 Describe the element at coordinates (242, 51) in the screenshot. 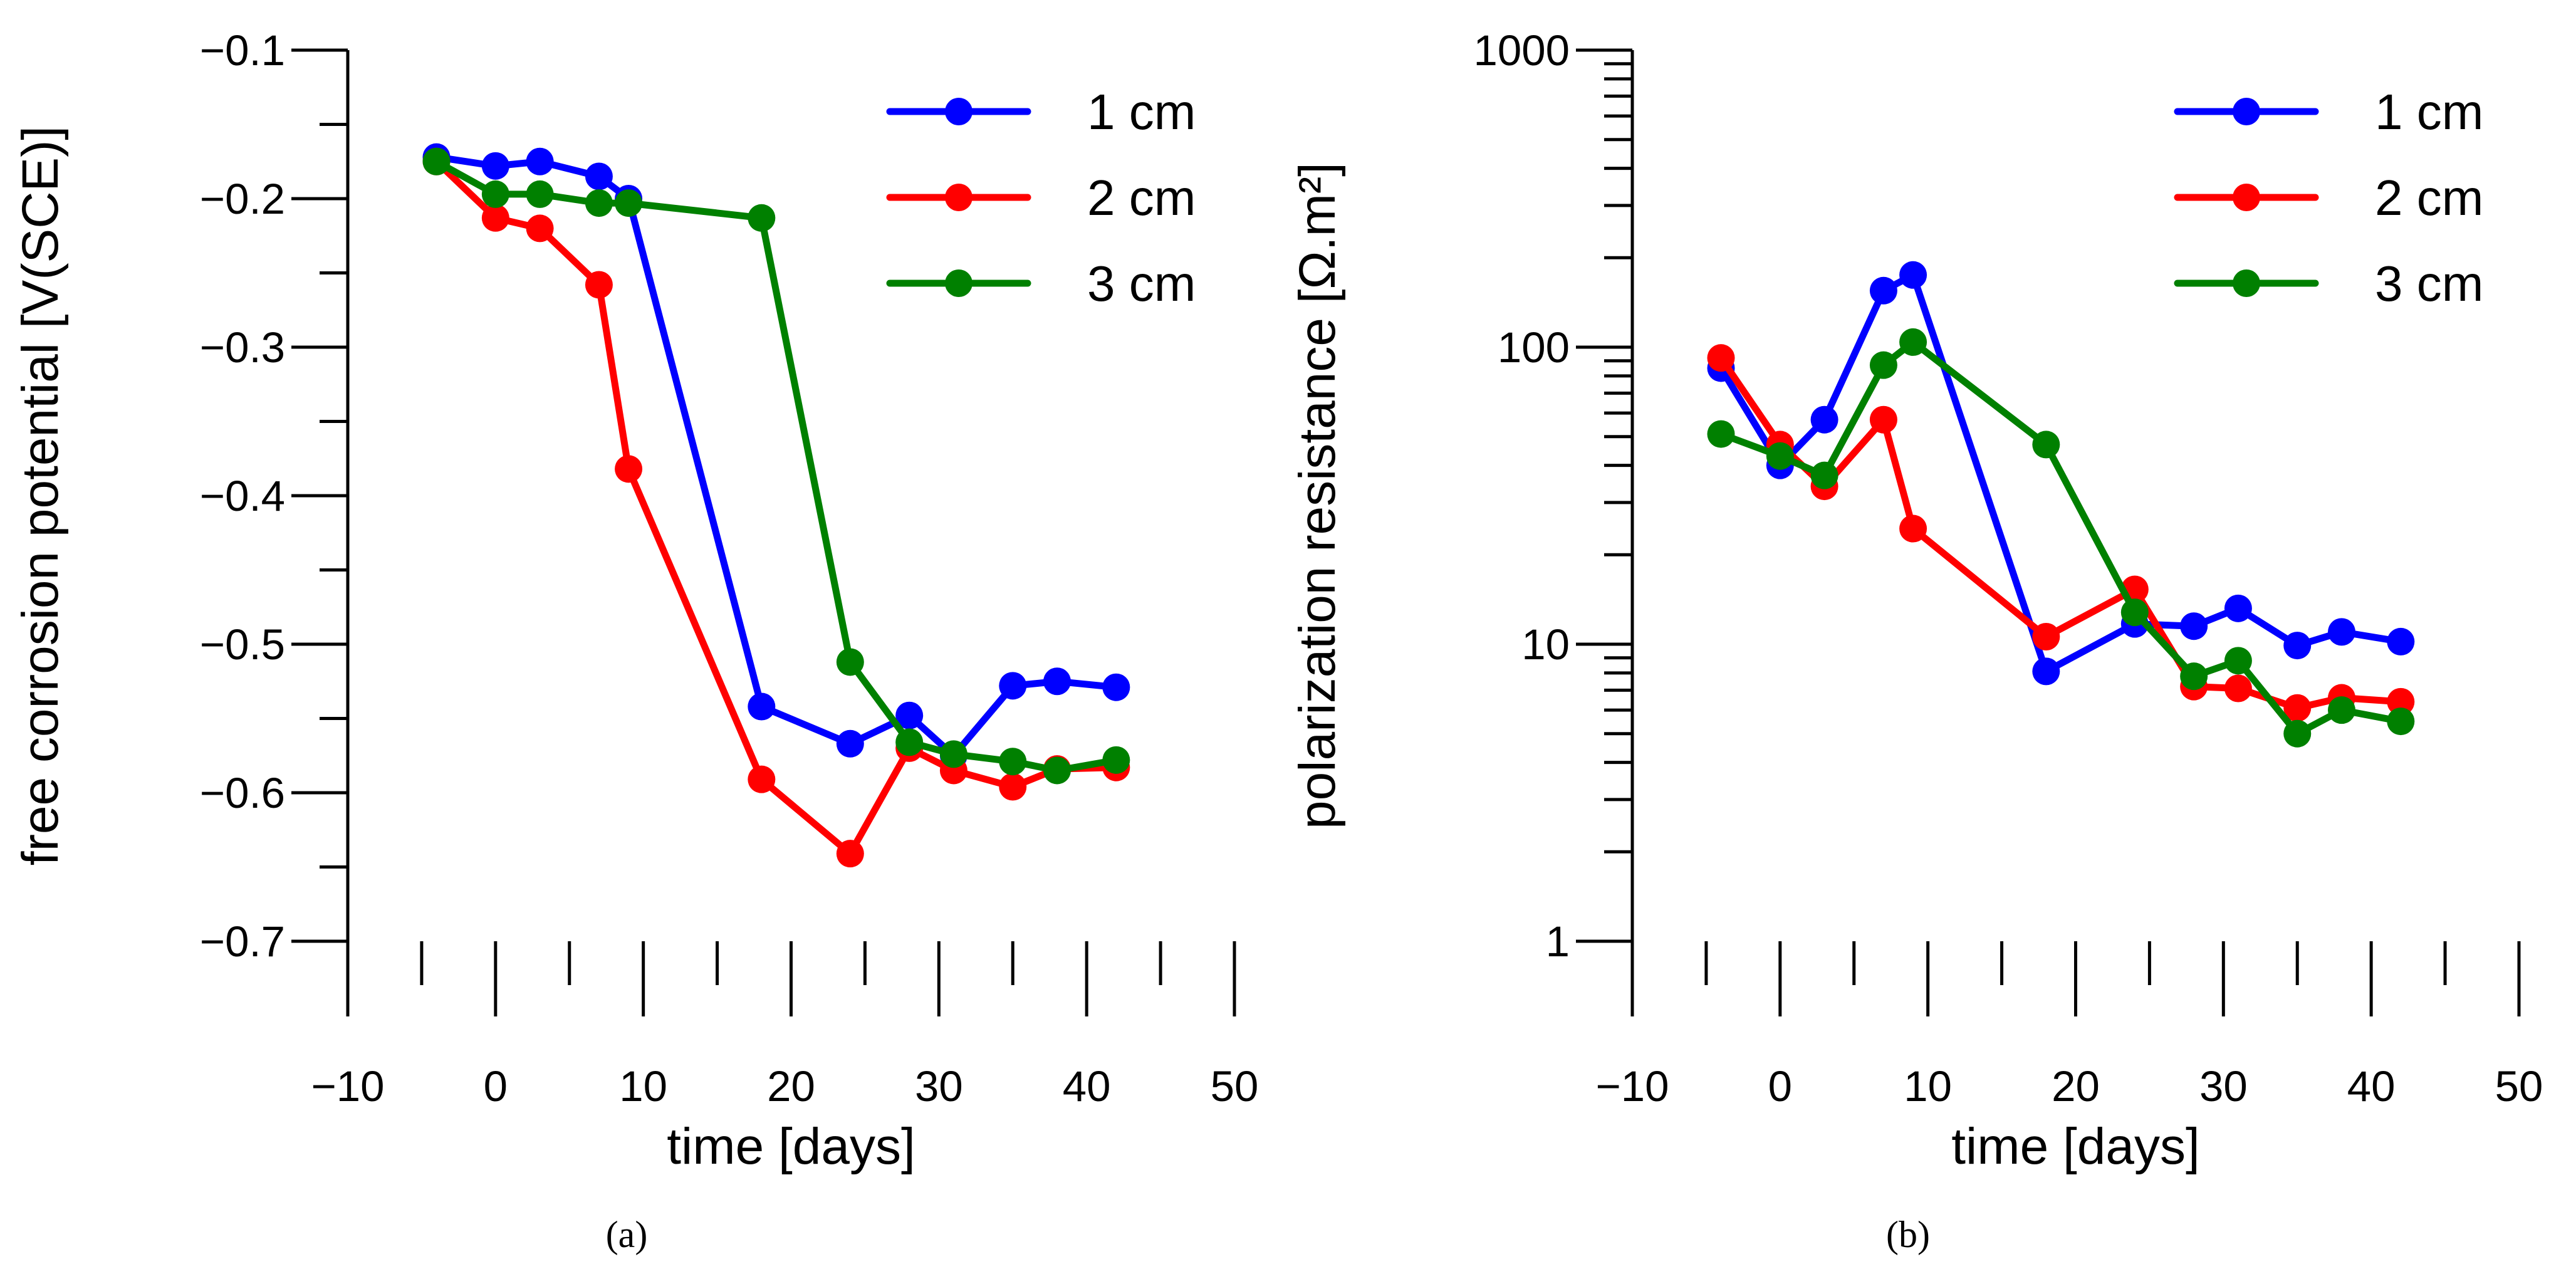

I see `y-tick-label: −0.1` at that location.